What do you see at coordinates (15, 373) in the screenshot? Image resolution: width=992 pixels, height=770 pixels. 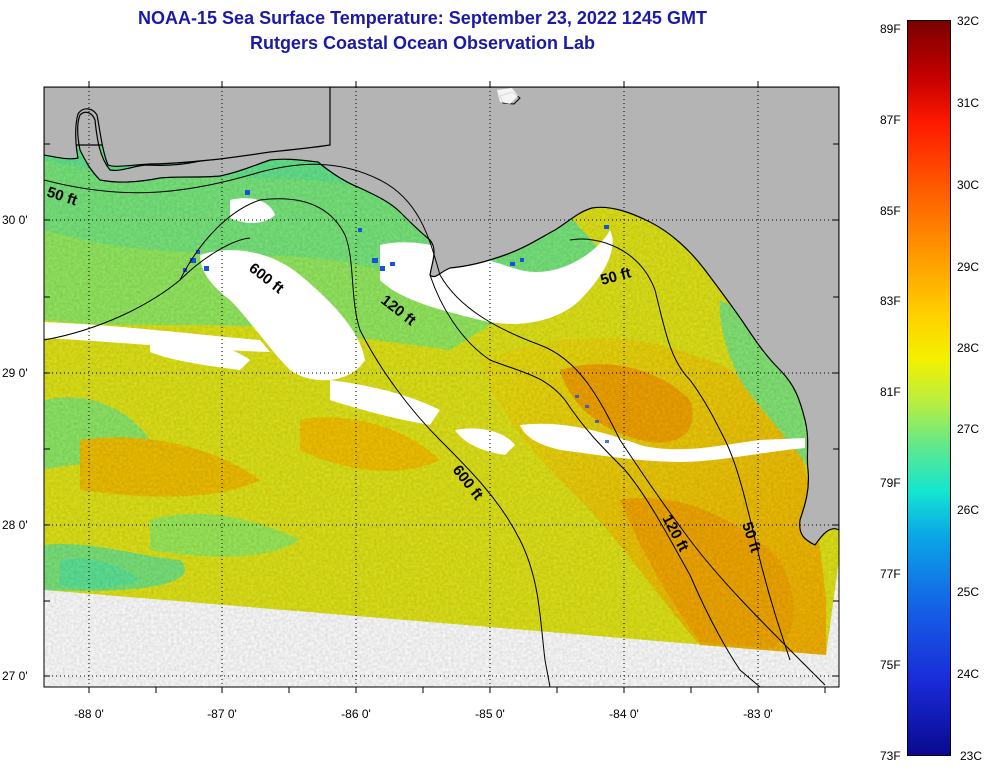 I see `lat-label-29: 29 0'` at bounding box center [15, 373].